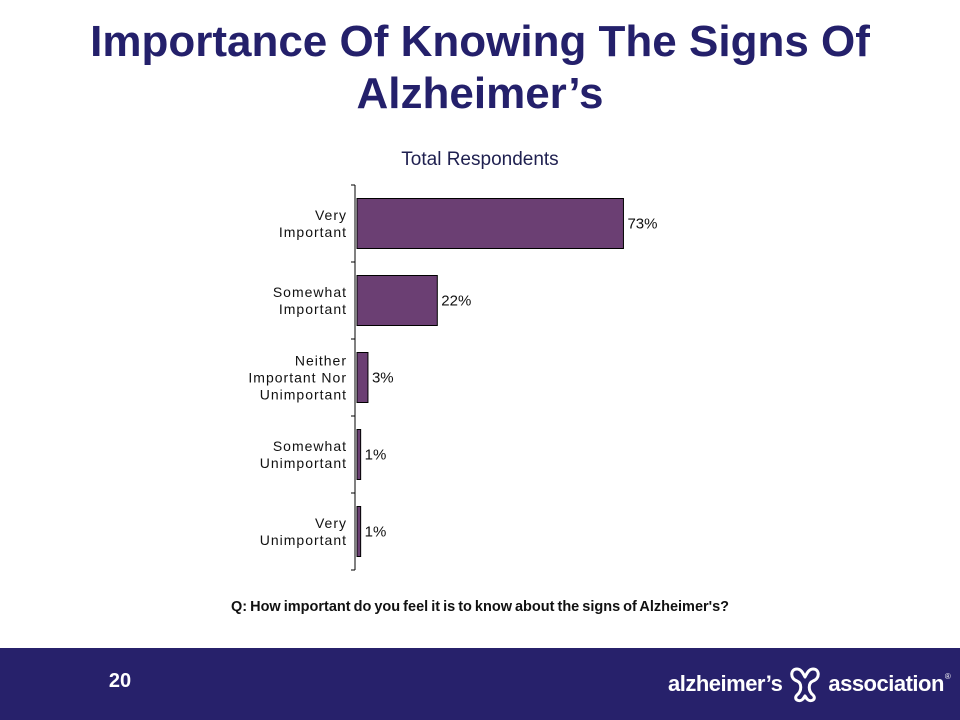 This screenshot has width=960, height=720. What do you see at coordinates (805, 685) in the screenshot?
I see `alzheimers-association-knot-icon` at bounding box center [805, 685].